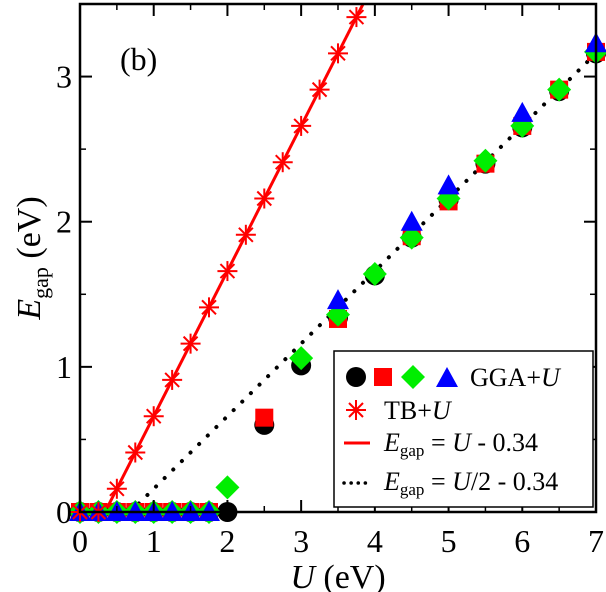 Image resolution: width=606 pixels, height=592 pixels. Describe the element at coordinates (413, 377) in the screenshot. I see `legend-diamond-marker` at that location.